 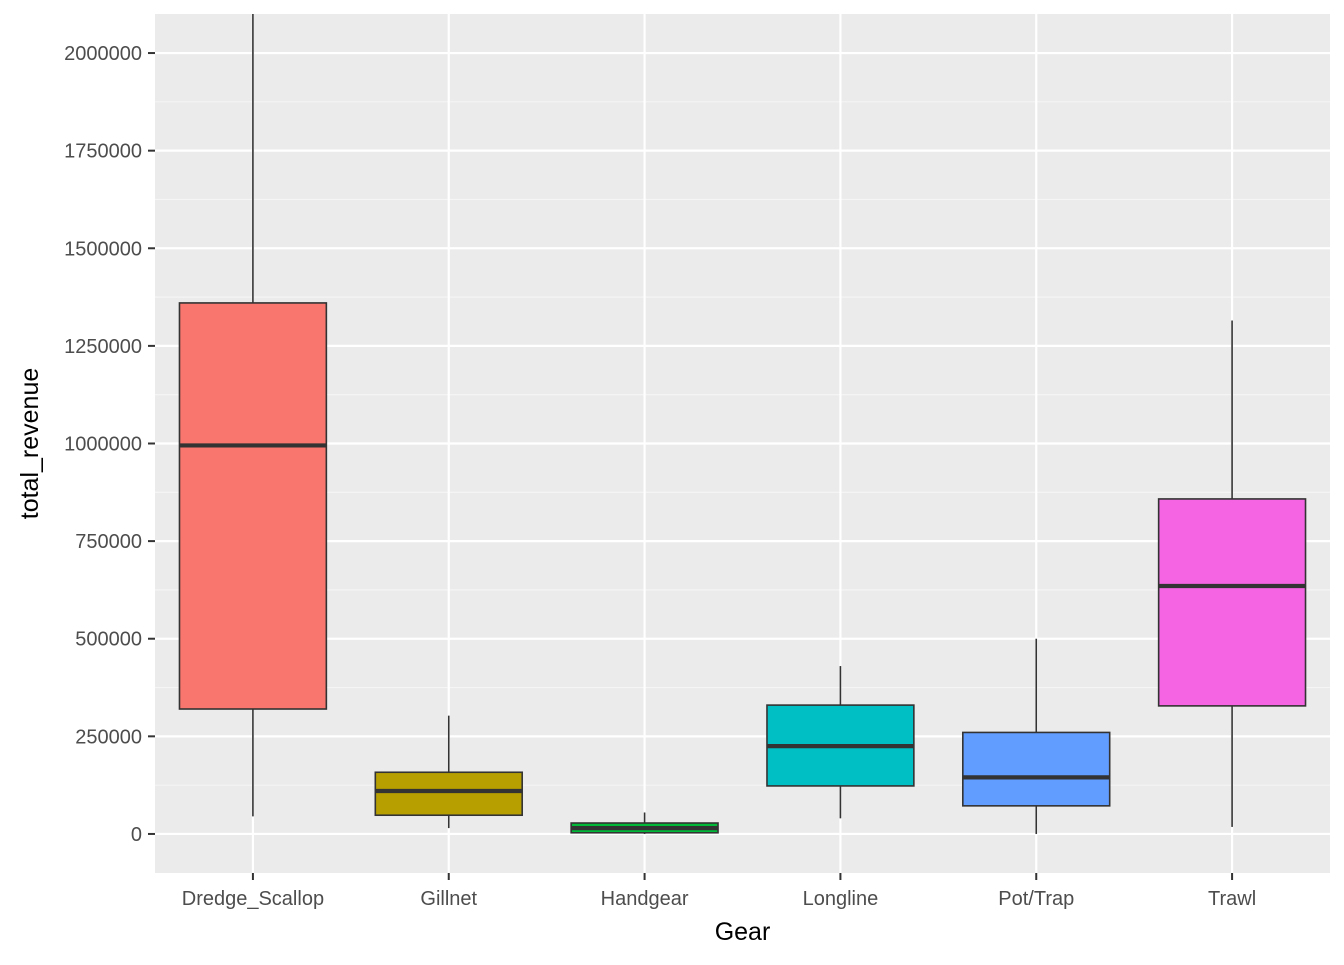 I want to click on x-tick-label: Dredge_Scallop, so click(x=253, y=899).